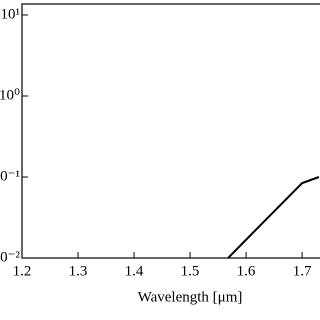 This screenshot has height=320, width=320. Describe the element at coordinates (10, 95) in the screenshot. I see `y-tick-label: 10⁰` at that location.